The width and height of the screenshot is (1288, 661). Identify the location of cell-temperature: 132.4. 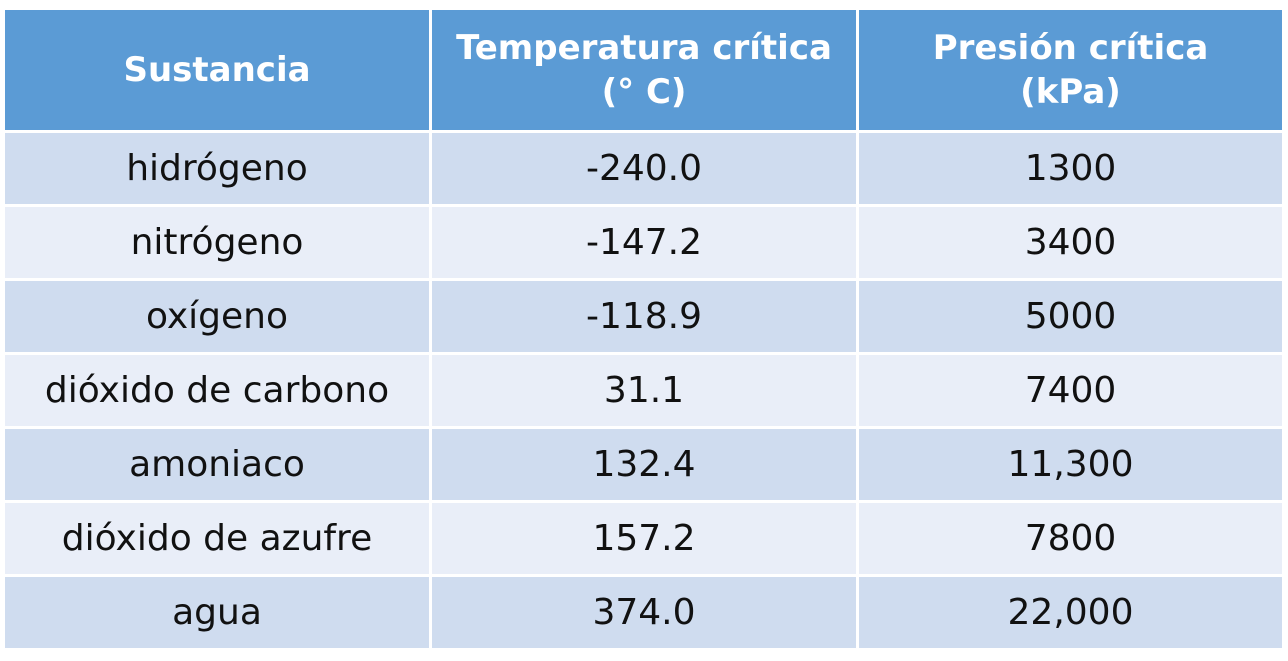
(644, 464).